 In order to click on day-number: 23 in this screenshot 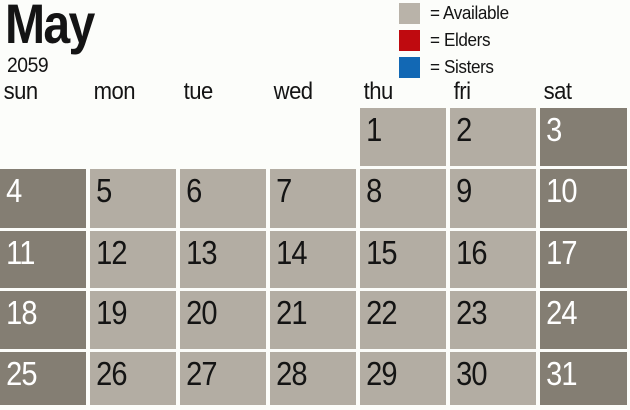, I will do `click(471, 312)`.